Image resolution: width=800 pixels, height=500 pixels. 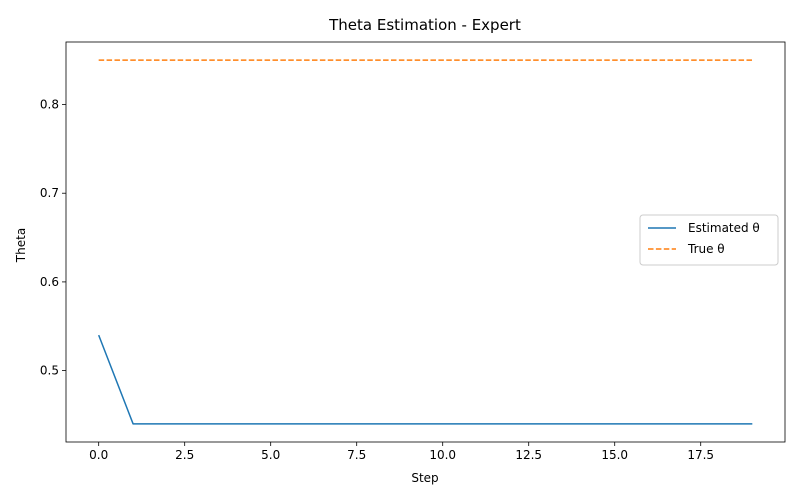 What do you see at coordinates (528, 455) in the screenshot?
I see `x-tick-label: 12.5` at bounding box center [528, 455].